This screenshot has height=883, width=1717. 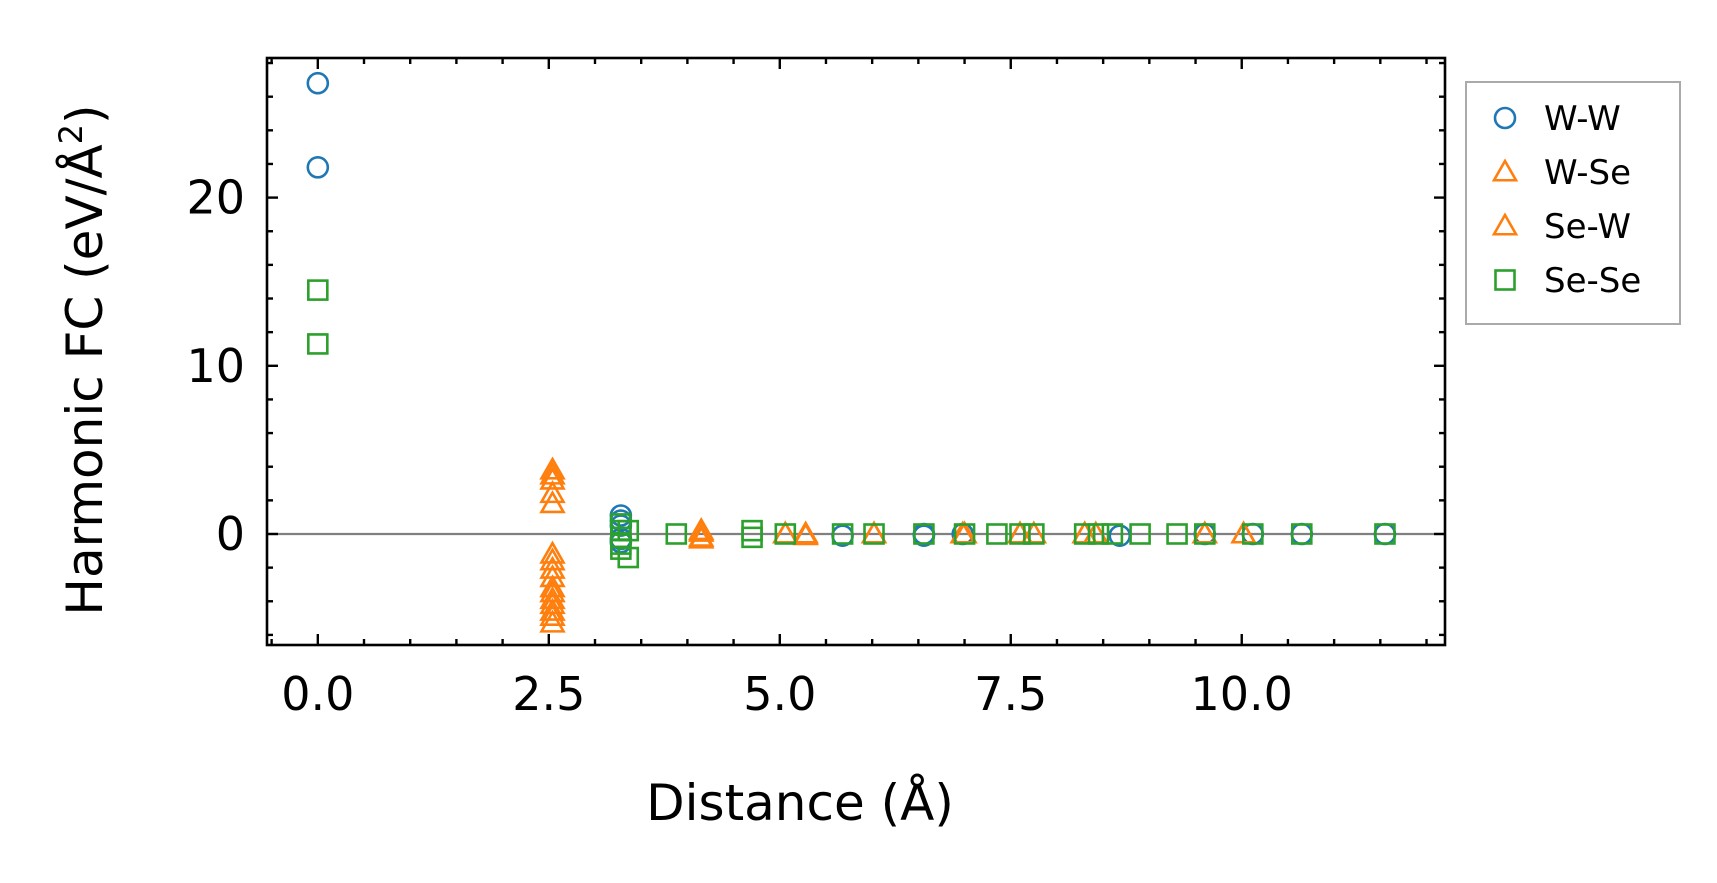 I want to click on y-tick-label: 20, so click(x=215, y=198).